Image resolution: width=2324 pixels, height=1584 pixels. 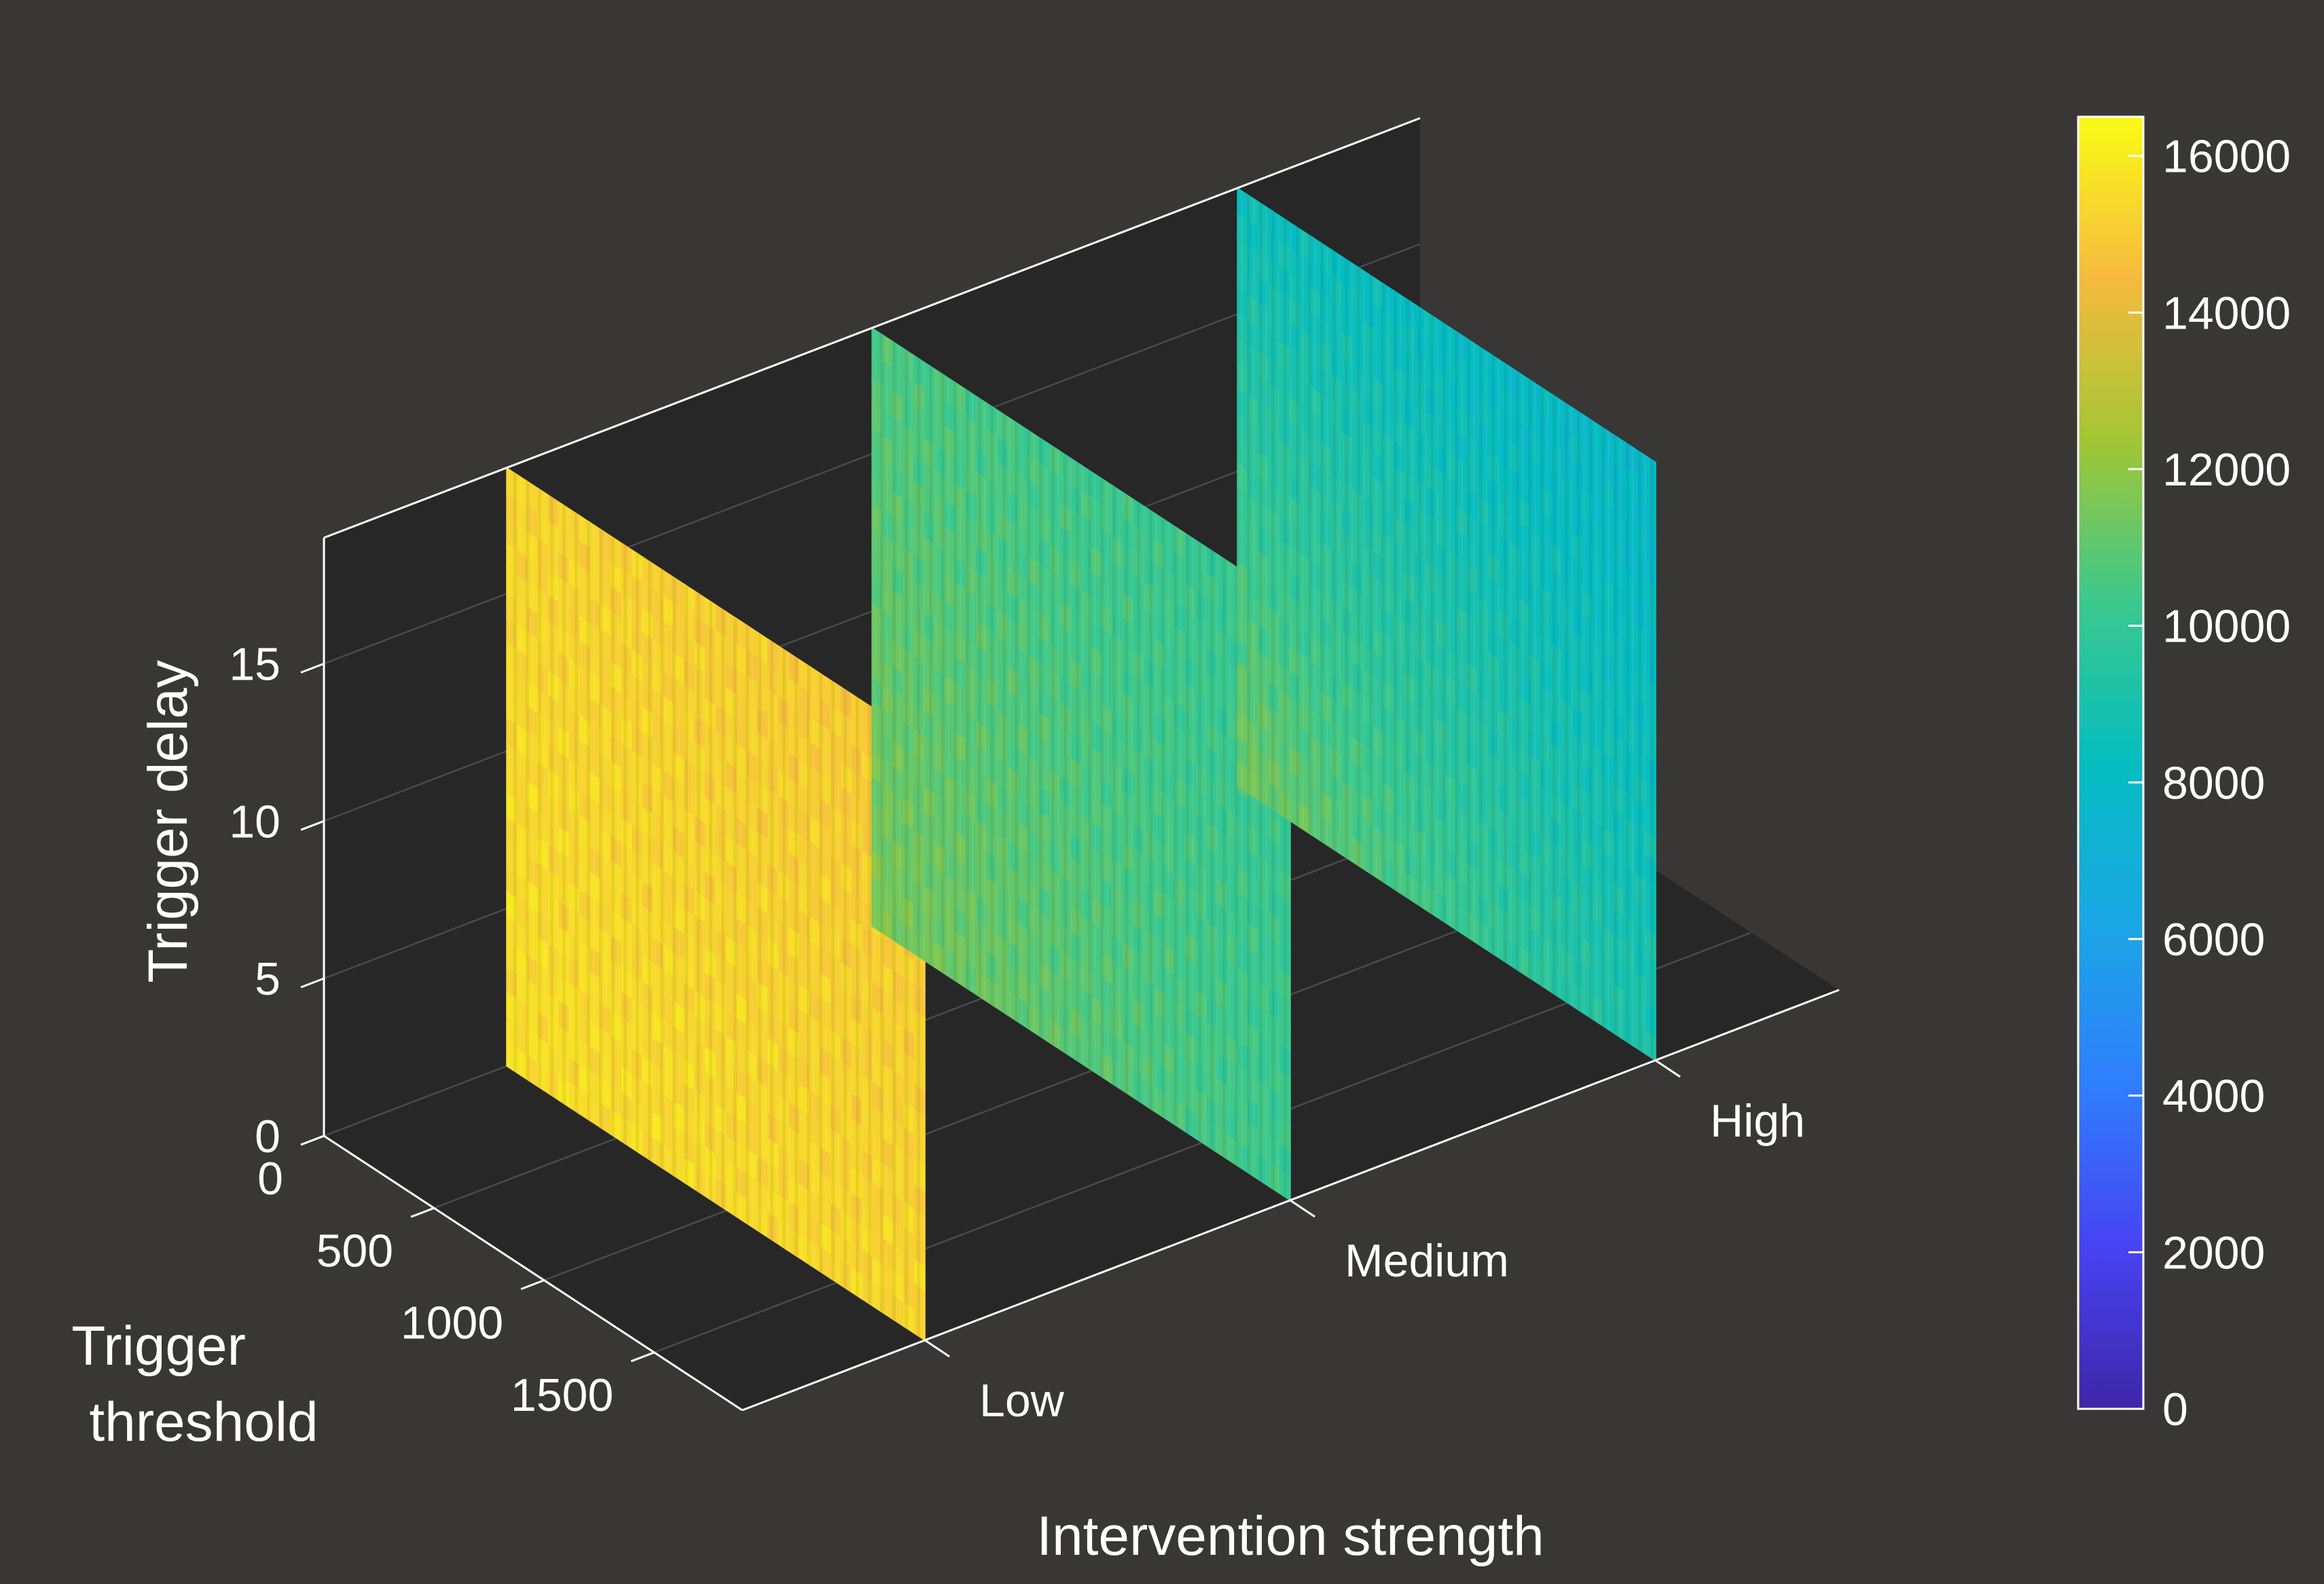 I want to click on colorbar-tick-label: 8000, so click(x=2213, y=783).